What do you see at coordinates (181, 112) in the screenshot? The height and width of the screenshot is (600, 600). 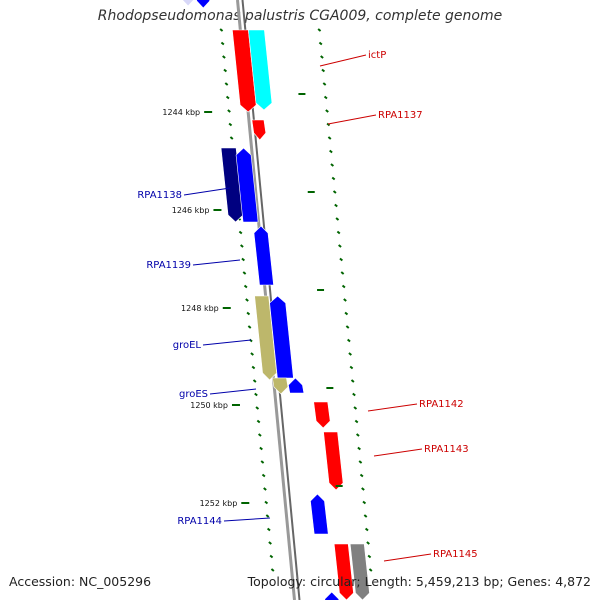 I see `kbp-tick-label: 1244 kbp` at bounding box center [181, 112].